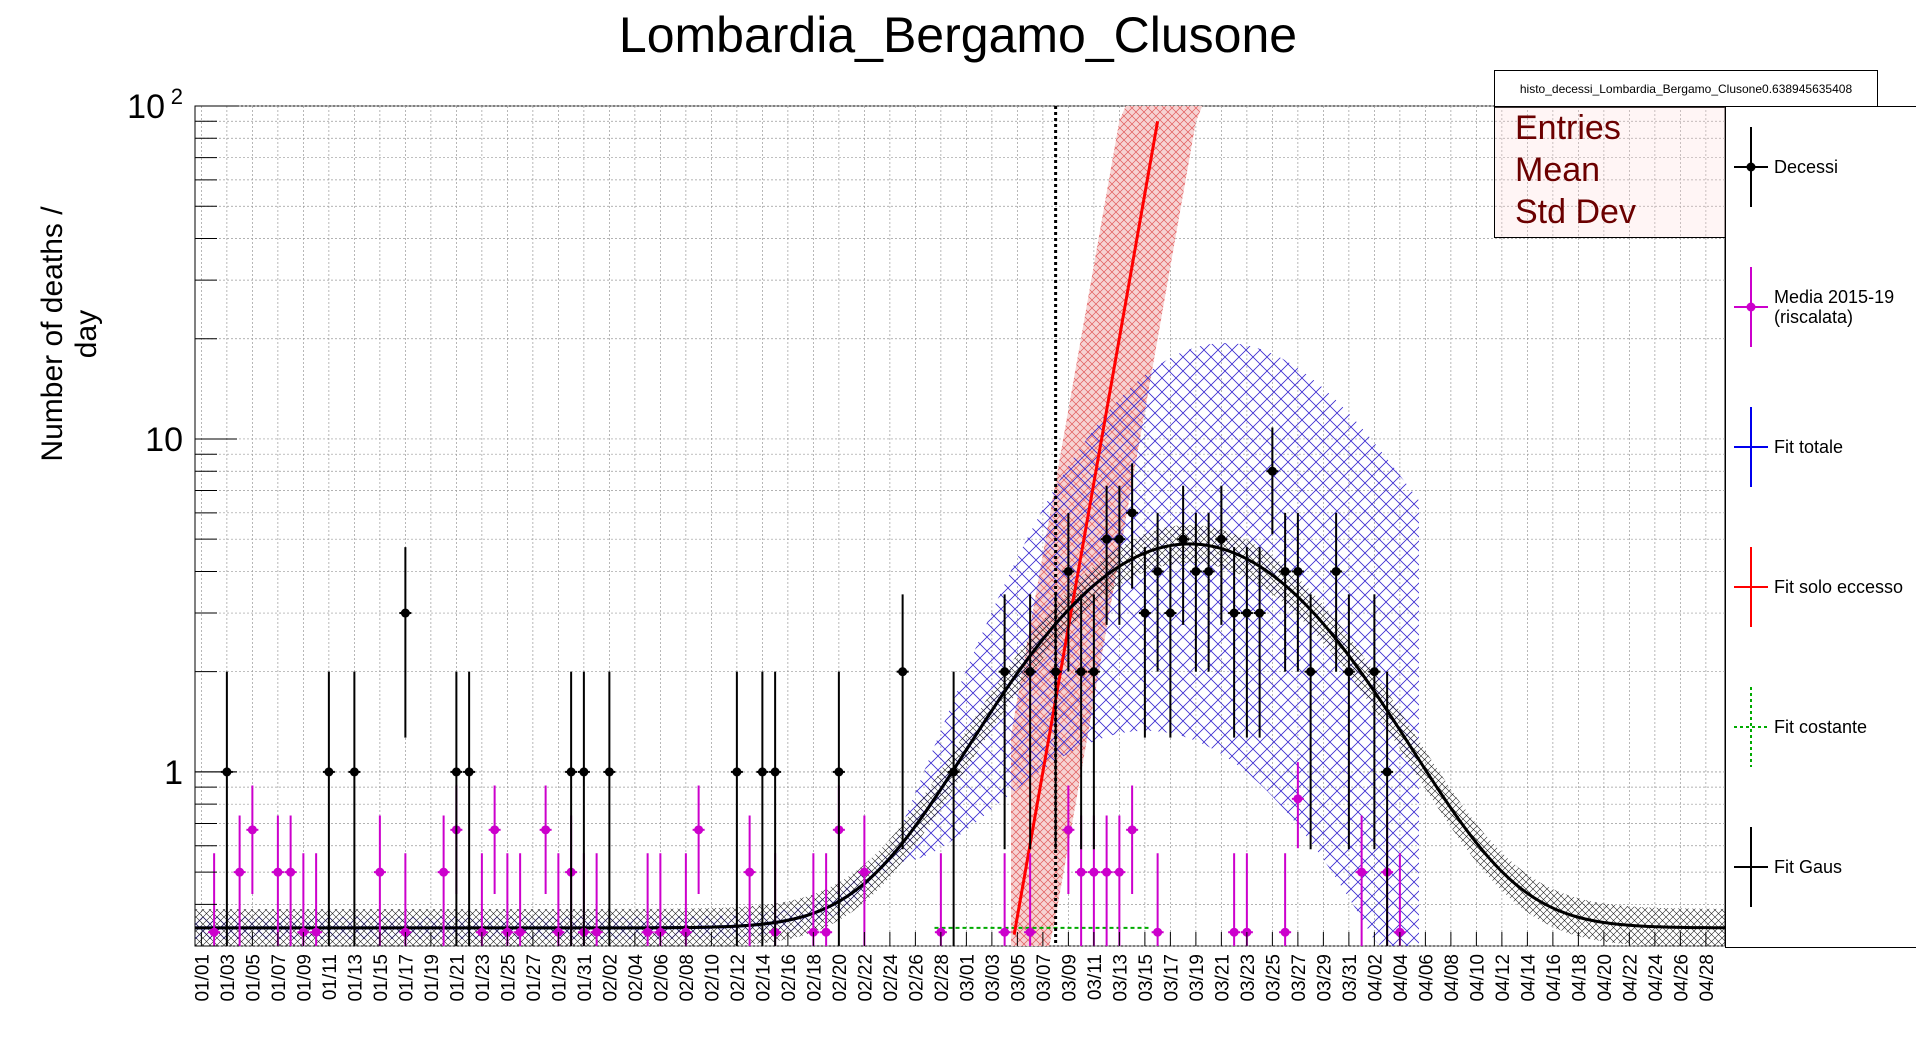  Describe the element at coordinates (279, 978) in the screenshot. I see `x-tick-label: 01/07` at that location.